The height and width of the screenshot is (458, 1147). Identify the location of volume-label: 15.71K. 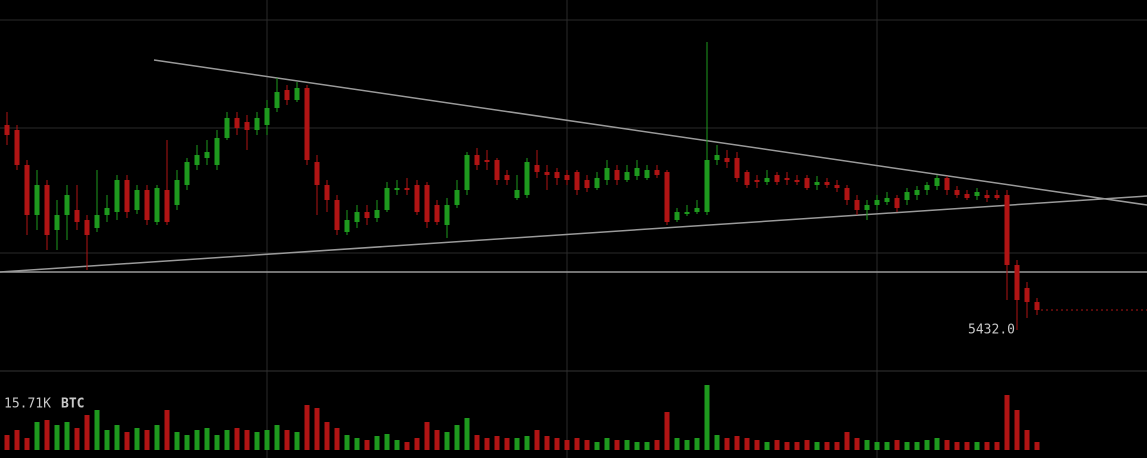
(27, 404).